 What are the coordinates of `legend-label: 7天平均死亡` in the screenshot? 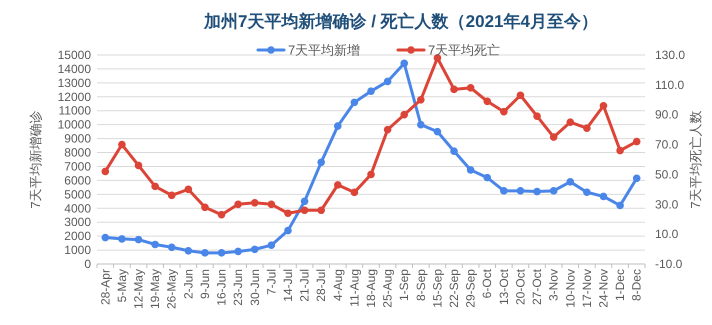 It's located at (464, 50).